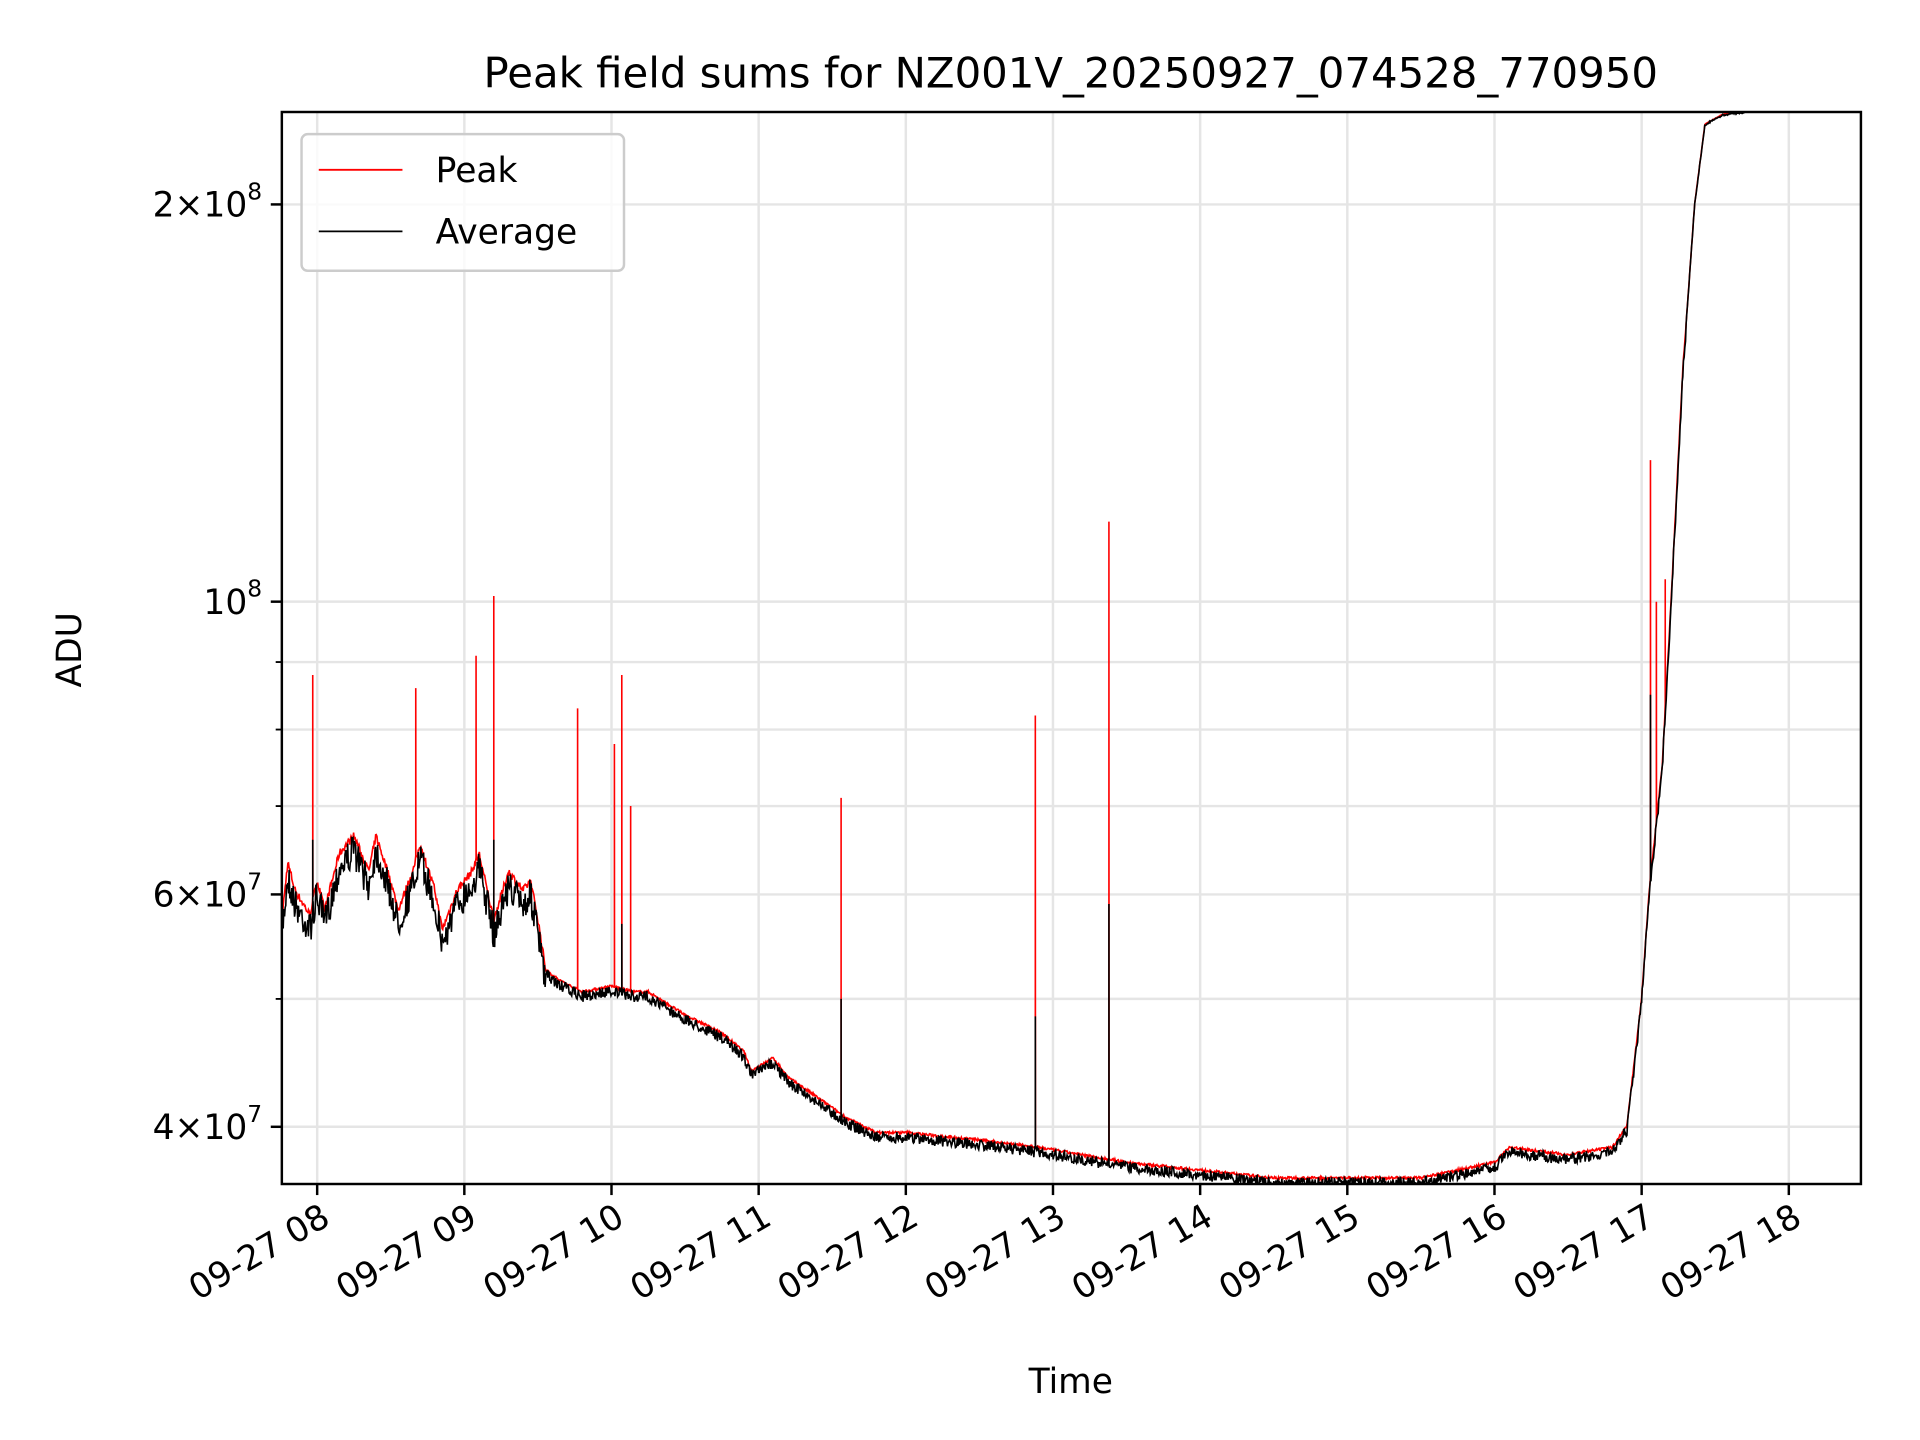 This screenshot has width=1920, height=1440. I want to click on y-tick-label: 6×107, so click(208, 891).